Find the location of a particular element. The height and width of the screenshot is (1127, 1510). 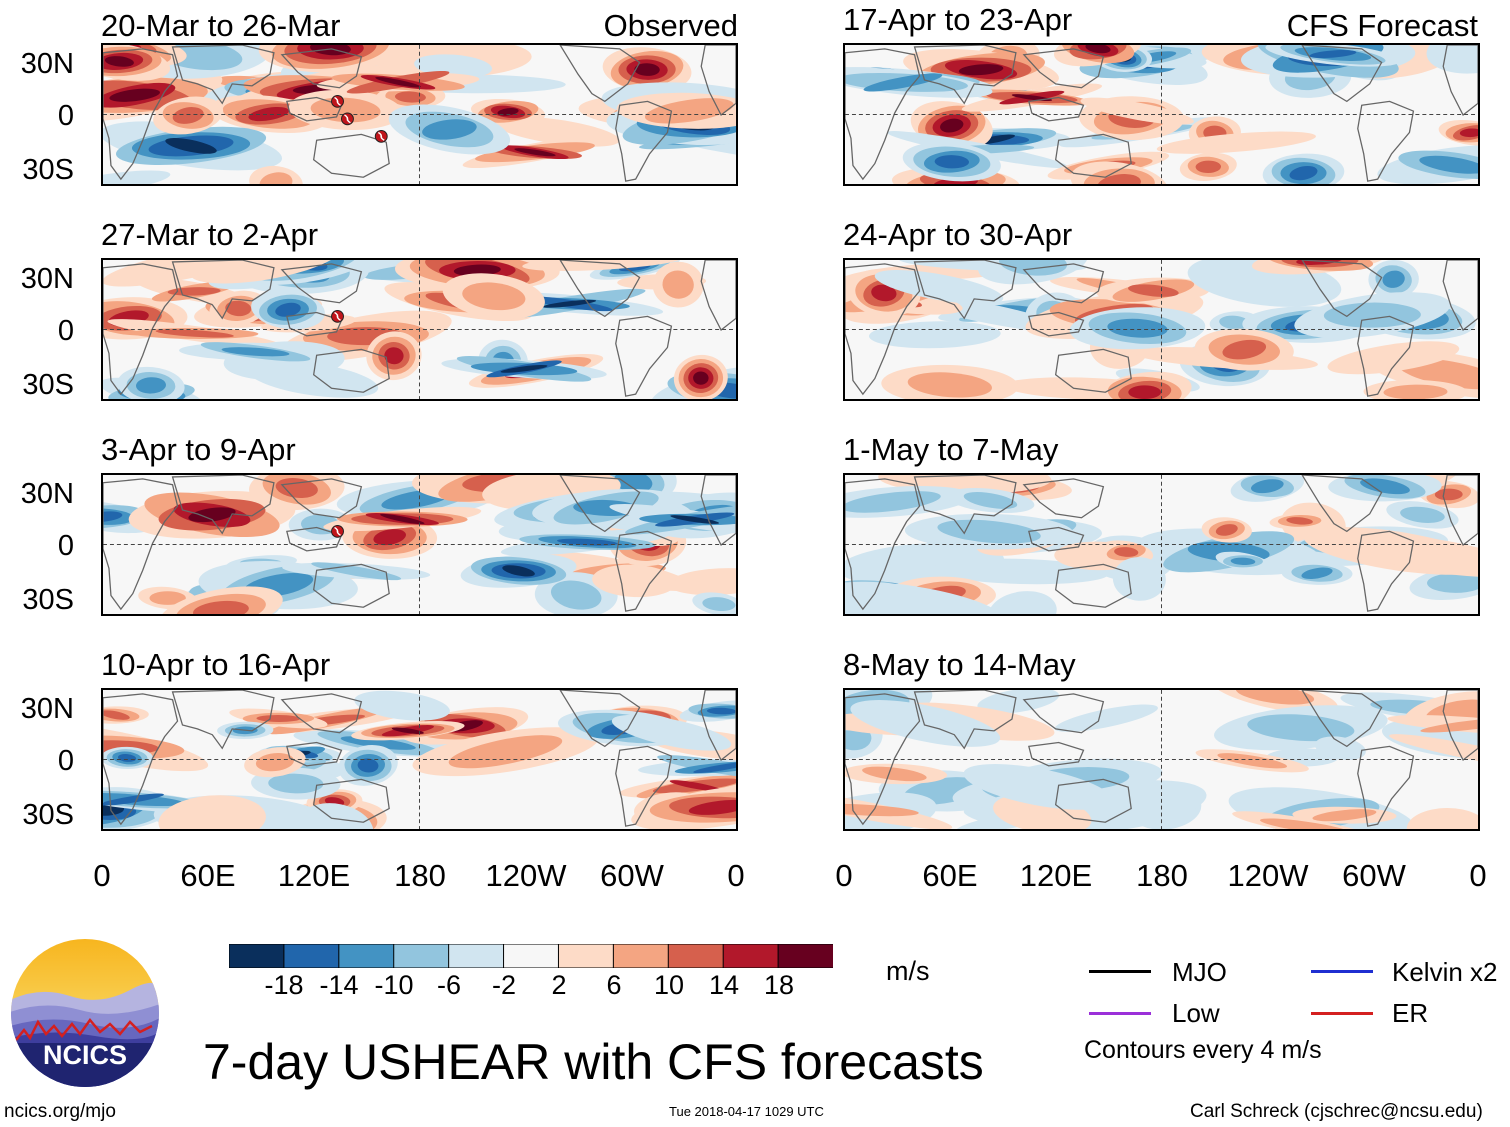

colorbar-tick: 14 is located at coordinates (724, 985).